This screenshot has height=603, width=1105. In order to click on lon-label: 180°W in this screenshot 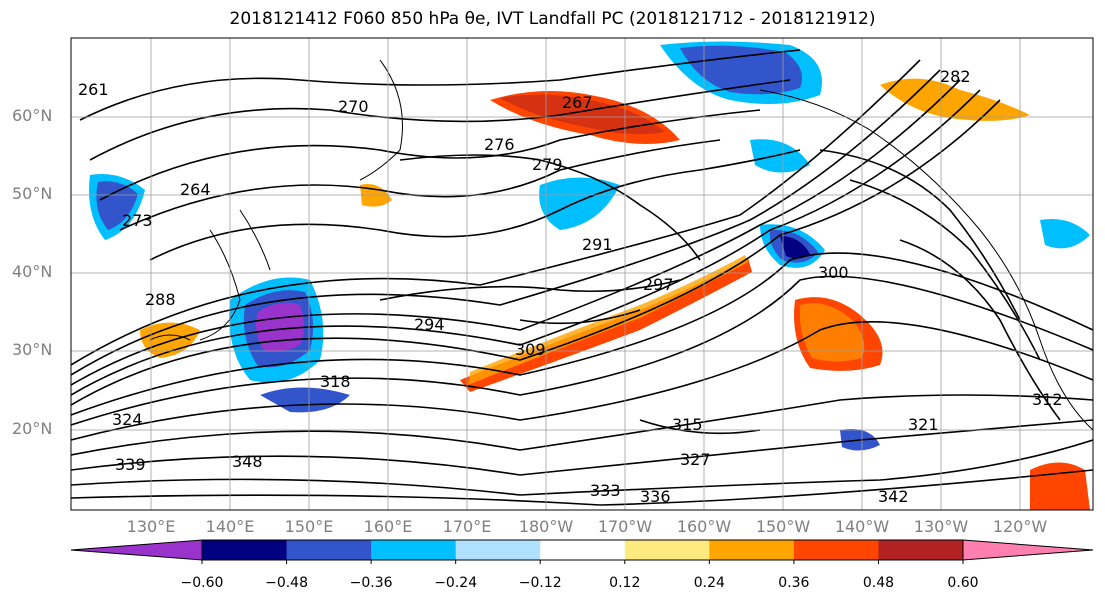, I will do `click(546, 526)`.